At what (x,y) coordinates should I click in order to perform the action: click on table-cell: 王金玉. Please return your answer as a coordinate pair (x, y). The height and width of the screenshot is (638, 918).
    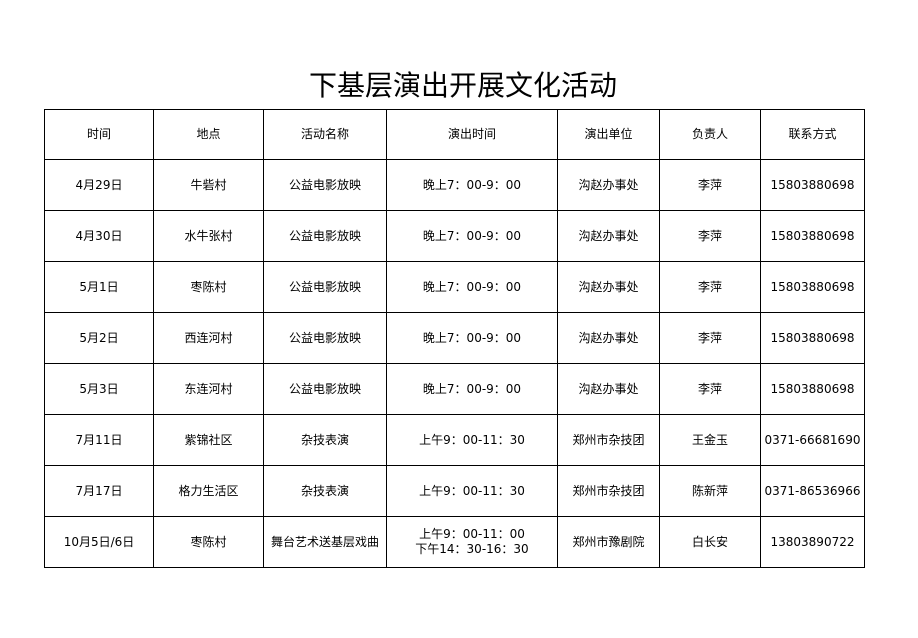
    Looking at the image, I should click on (710, 440).